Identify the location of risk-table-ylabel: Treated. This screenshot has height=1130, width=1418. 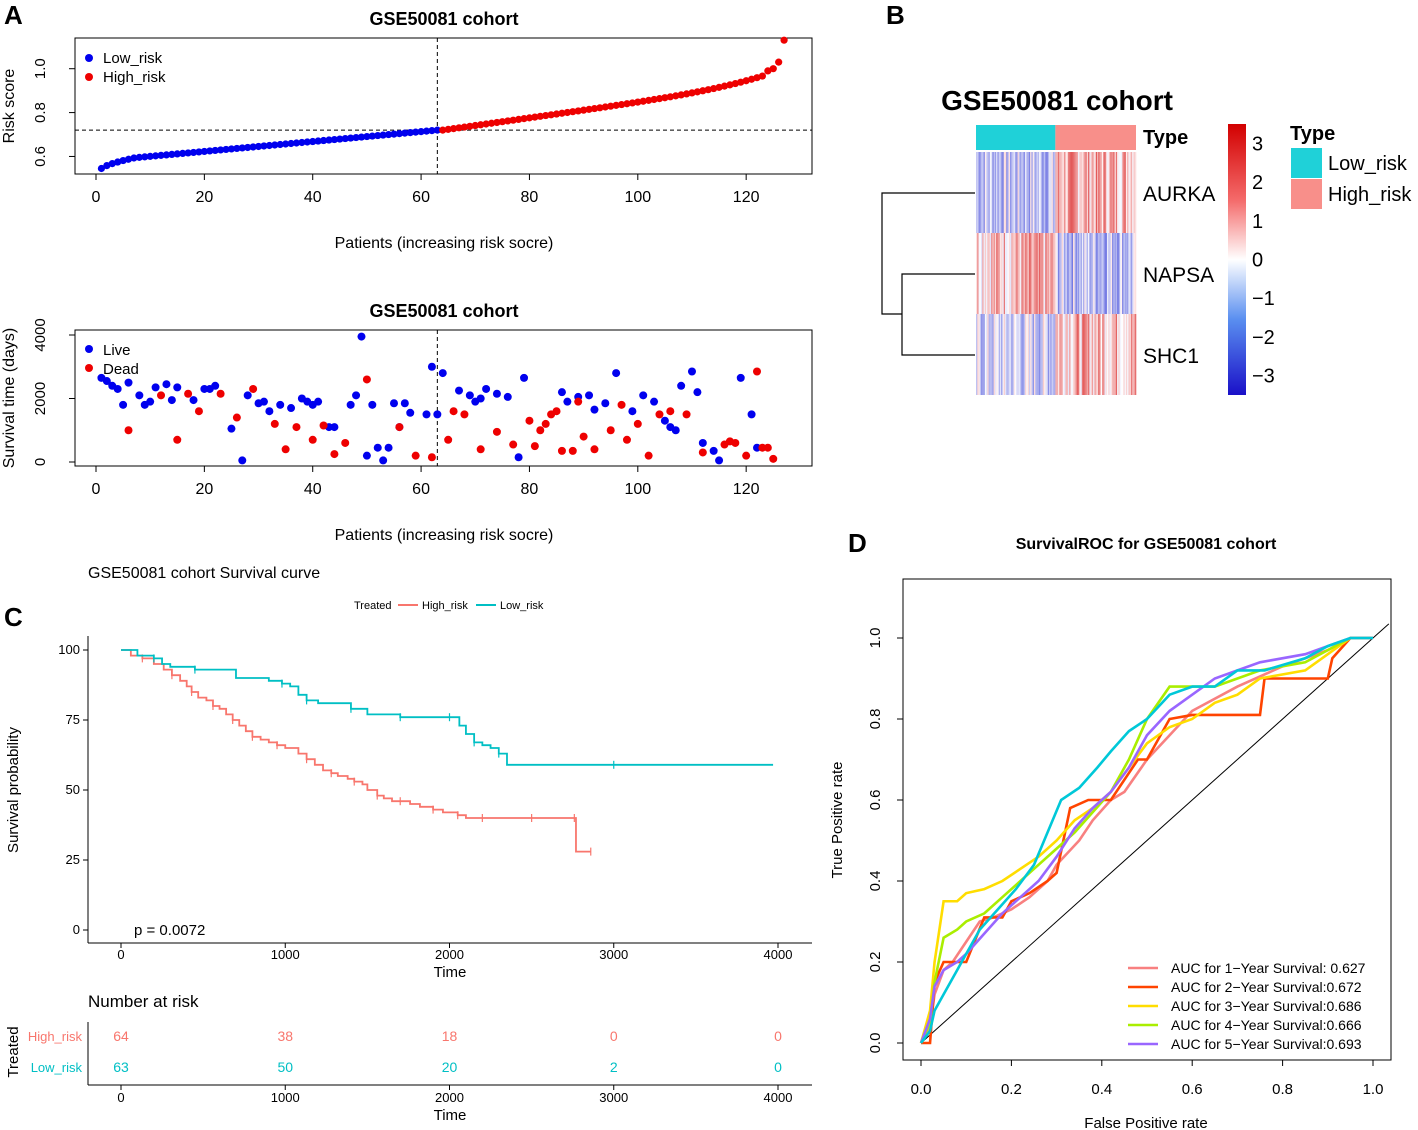
(13, 1051).